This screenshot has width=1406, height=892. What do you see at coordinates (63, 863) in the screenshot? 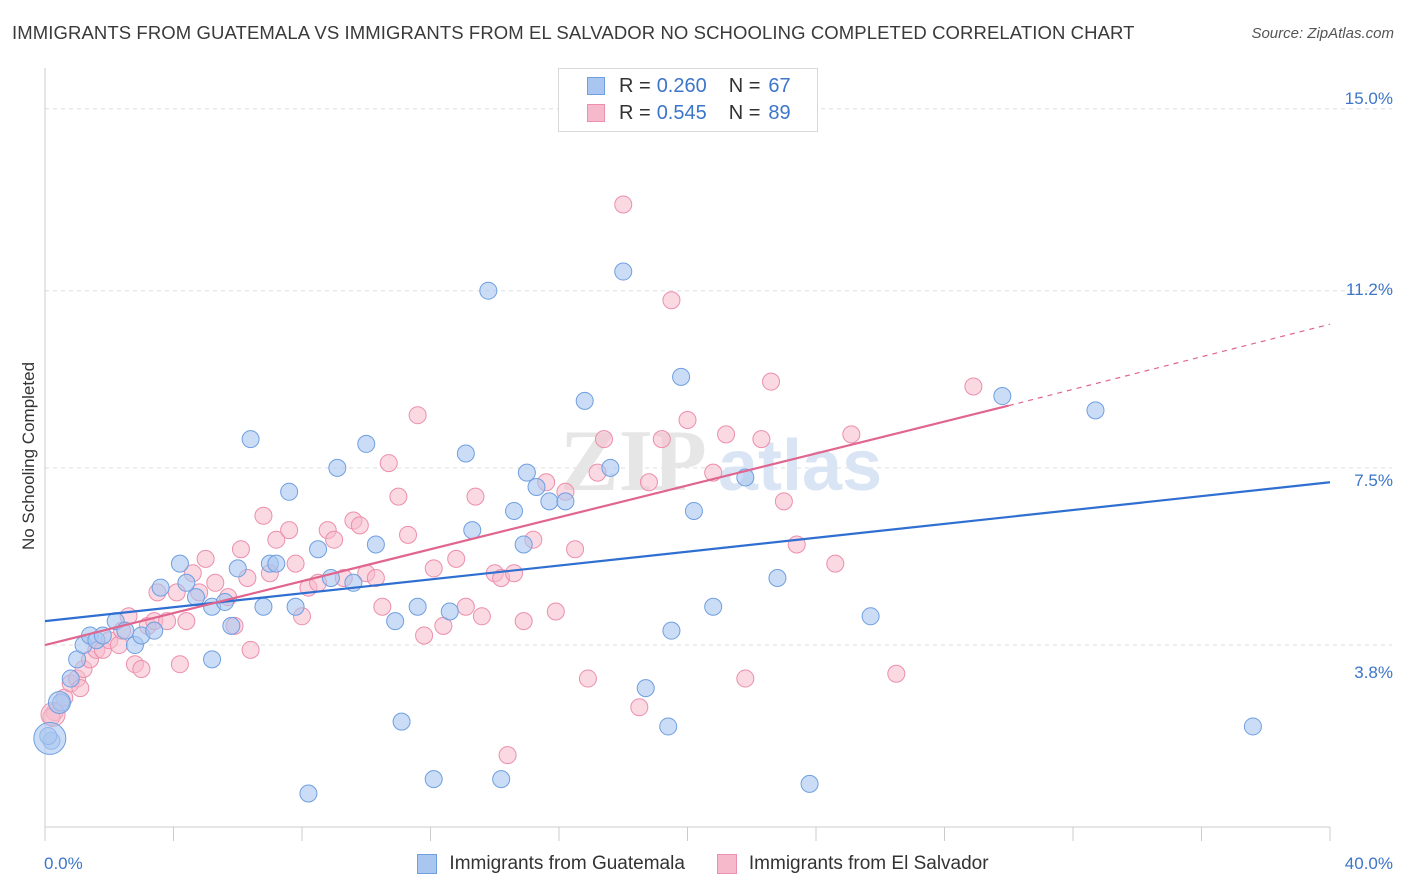
I see `x-tick-label-left: 0.0%` at bounding box center [63, 863].